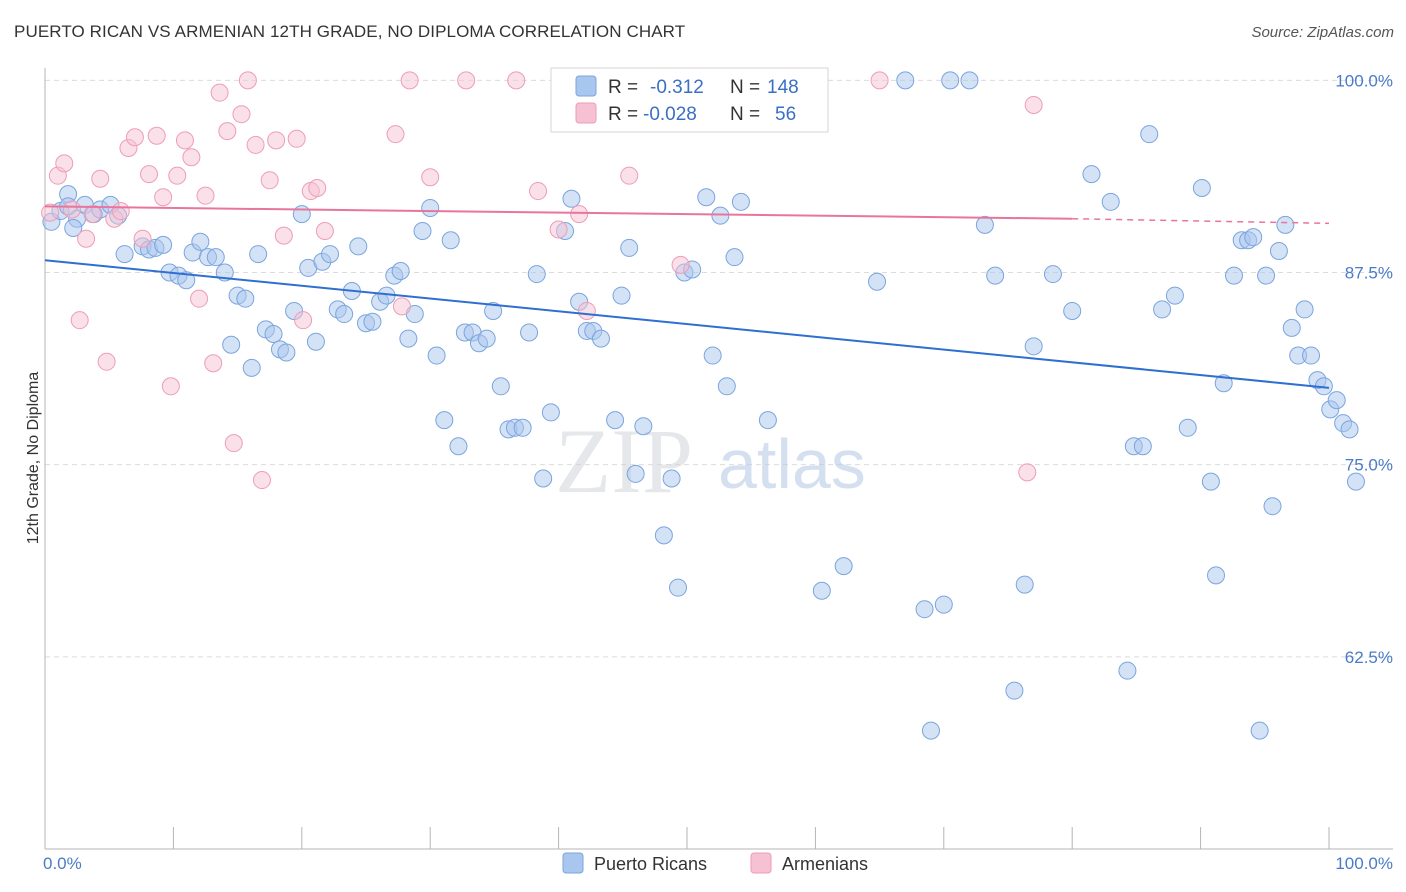 The height and width of the screenshot is (892, 1406). Describe the element at coordinates (670, 114) in the screenshot. I see `legend-r-value-2: -0.028` at that location.